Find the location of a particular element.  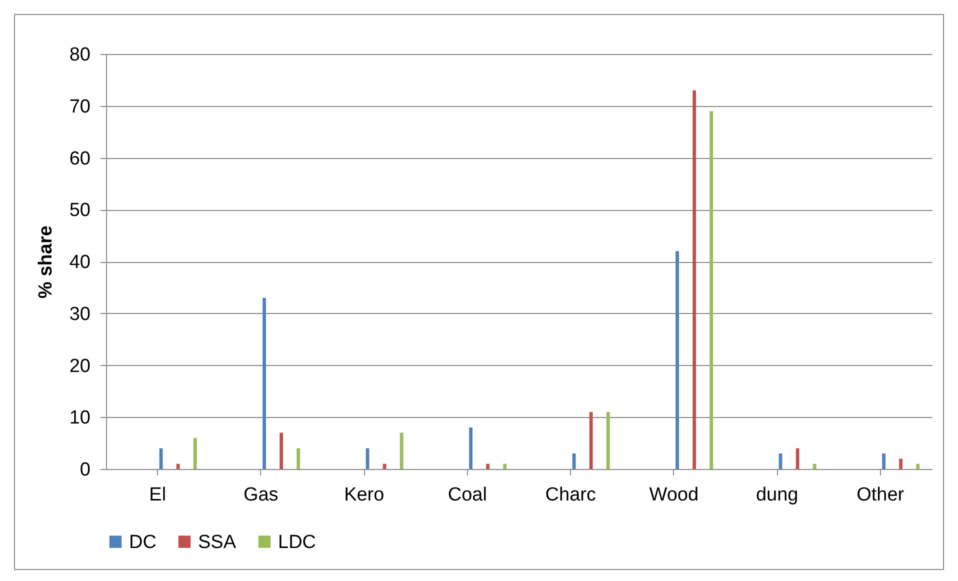

x-tick-label: dung is located at coordinates (777, 495).